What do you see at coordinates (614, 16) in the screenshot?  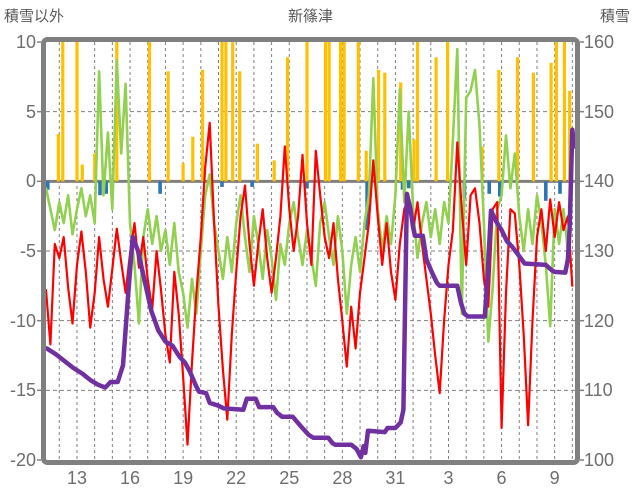 I see `right-axis-title: 積雪` at bounding box center [614, 16].